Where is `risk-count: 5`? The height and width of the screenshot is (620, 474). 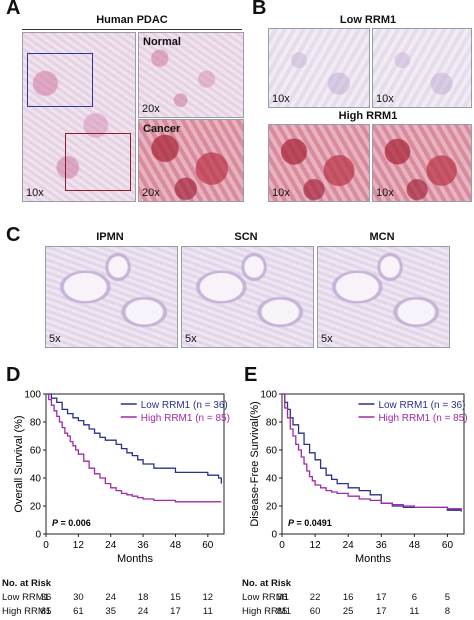 risk-count: 5 is located at coordinates (447, 597).